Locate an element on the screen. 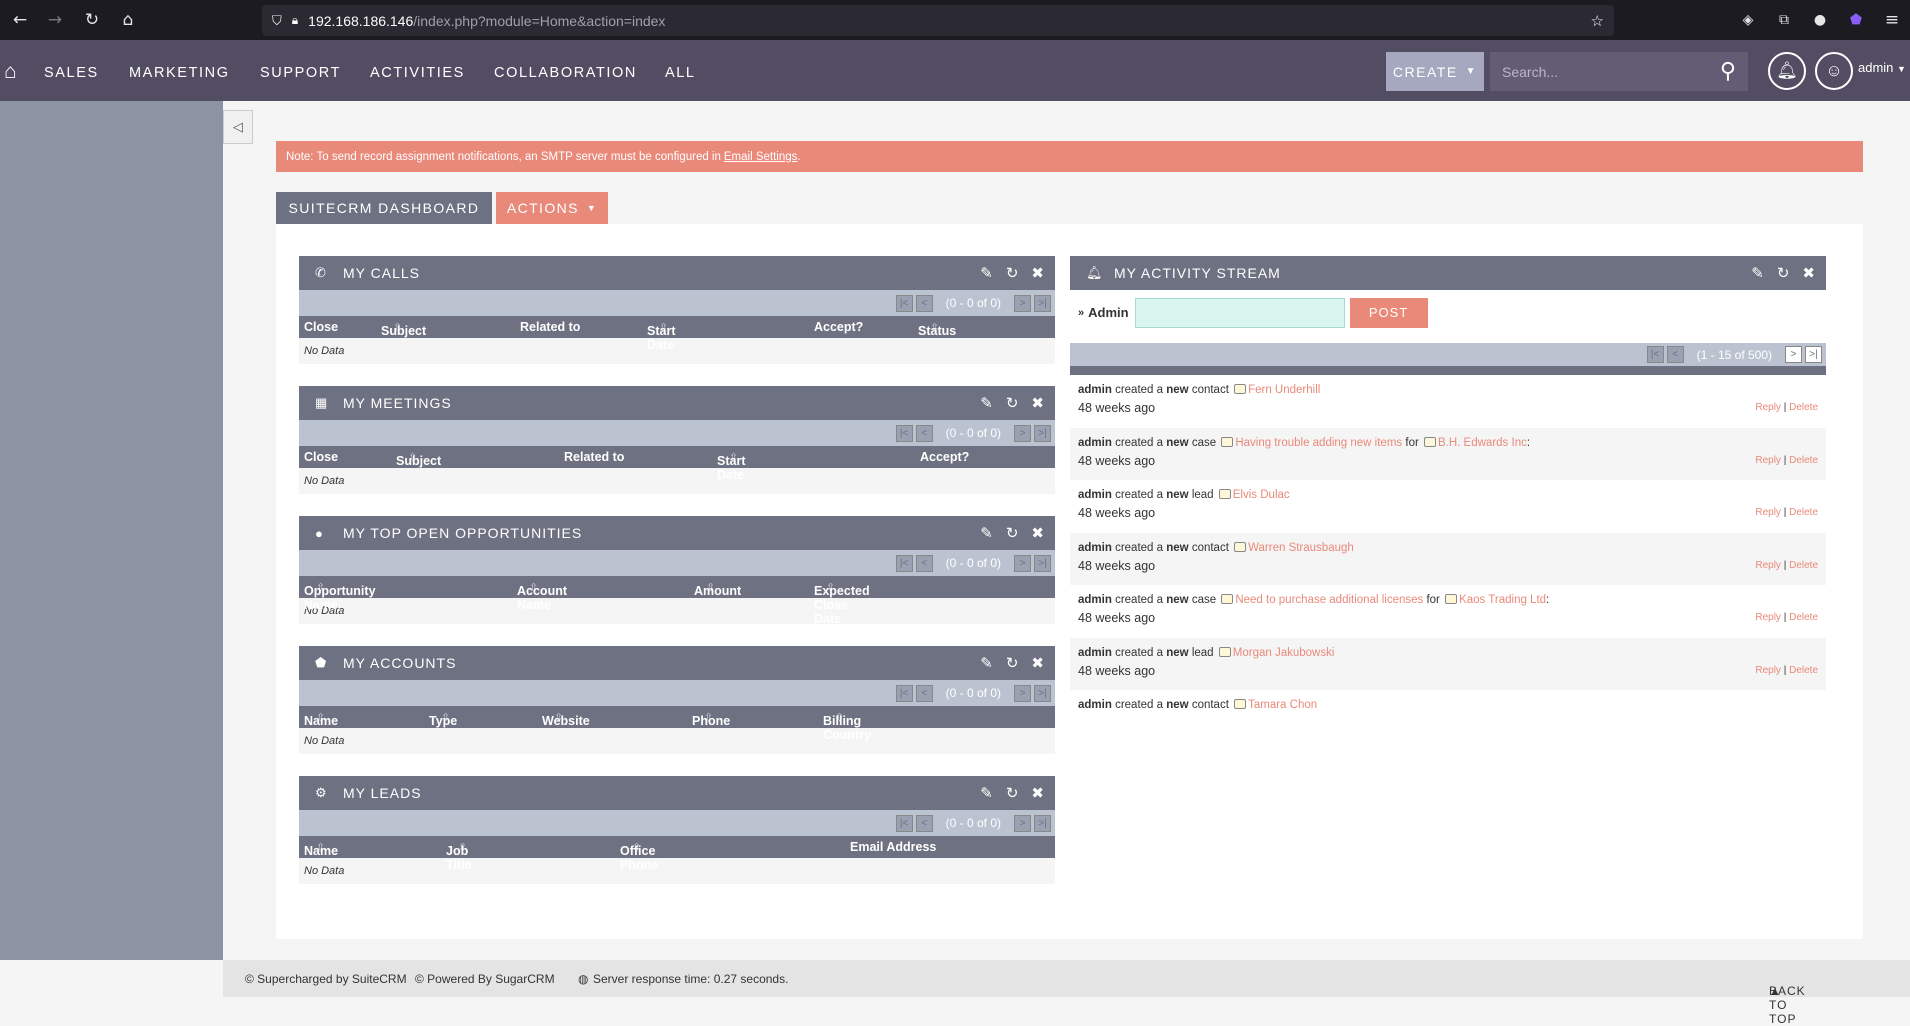 This screenshot has width=1910, height=1026. column-amount: Amount ⇳ is located at coordinates (718, 590).